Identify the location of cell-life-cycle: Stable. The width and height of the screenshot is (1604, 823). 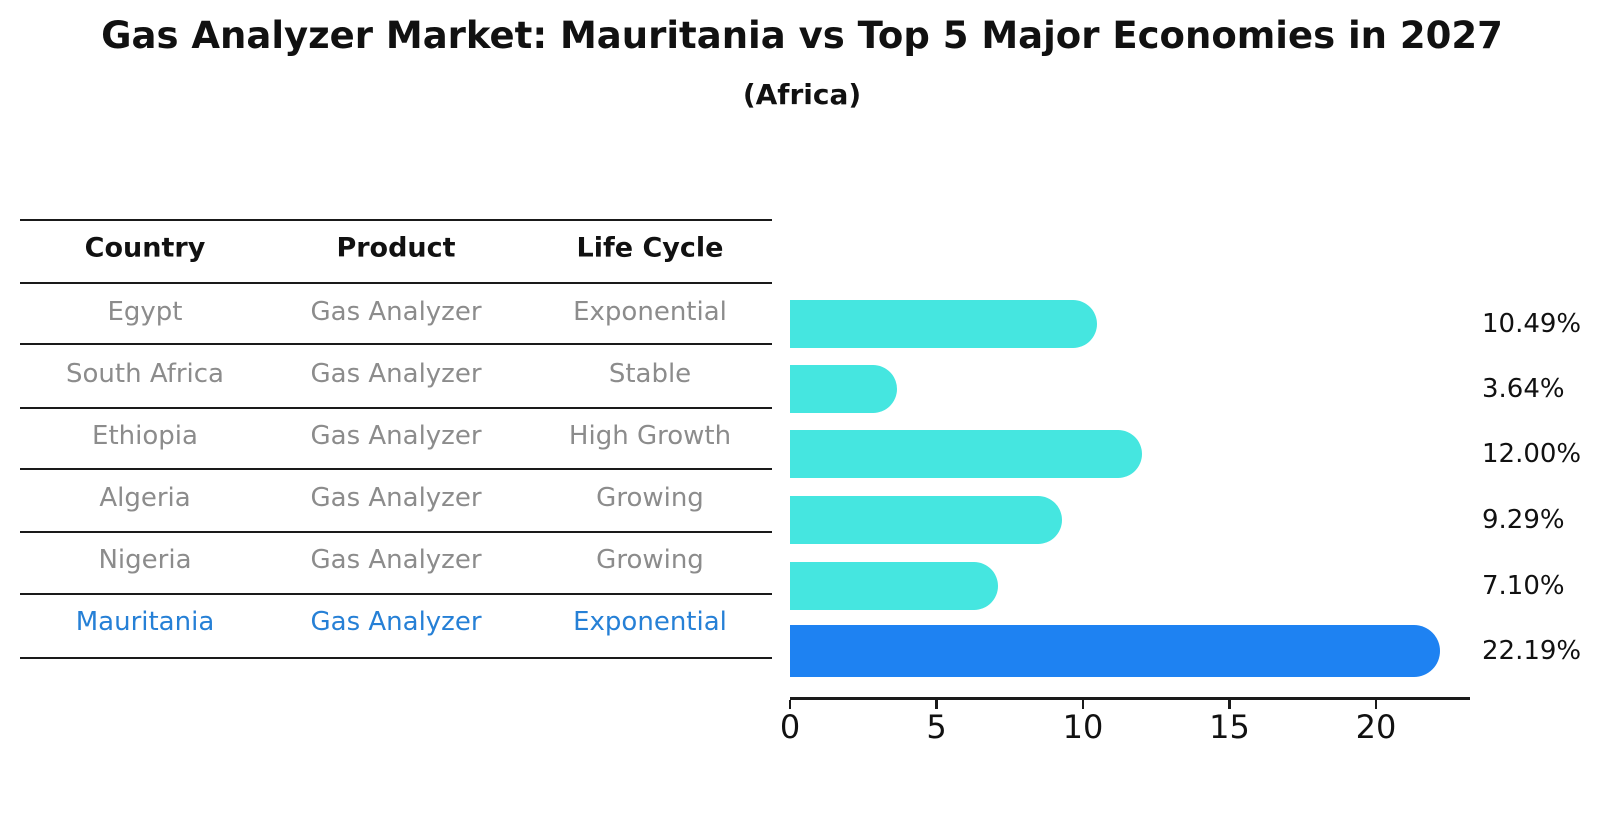
(650, 374).